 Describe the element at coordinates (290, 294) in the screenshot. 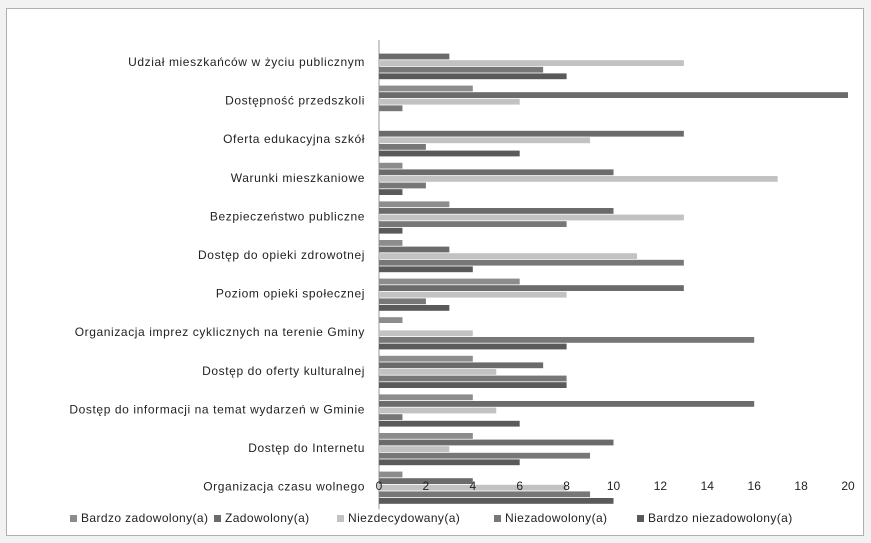

I see `category-label: Poziom opieki społecznej` at that location.